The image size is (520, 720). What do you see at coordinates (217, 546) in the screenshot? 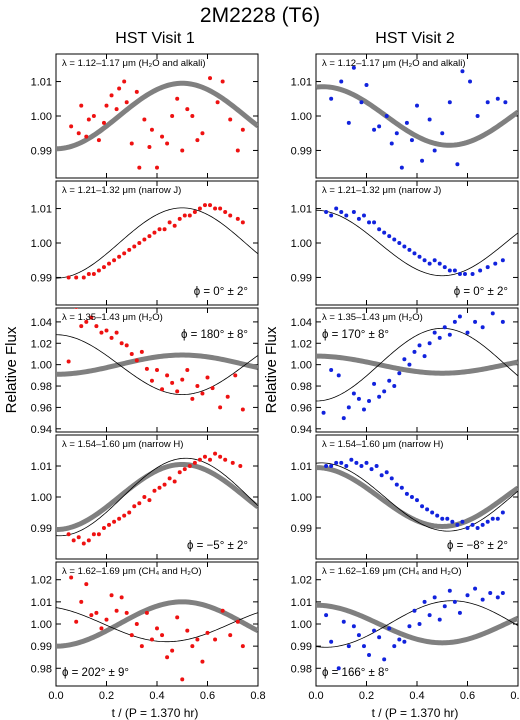
I see `phase-label: ϕ = −5° ± 2°` at bounding box center [217, 546].